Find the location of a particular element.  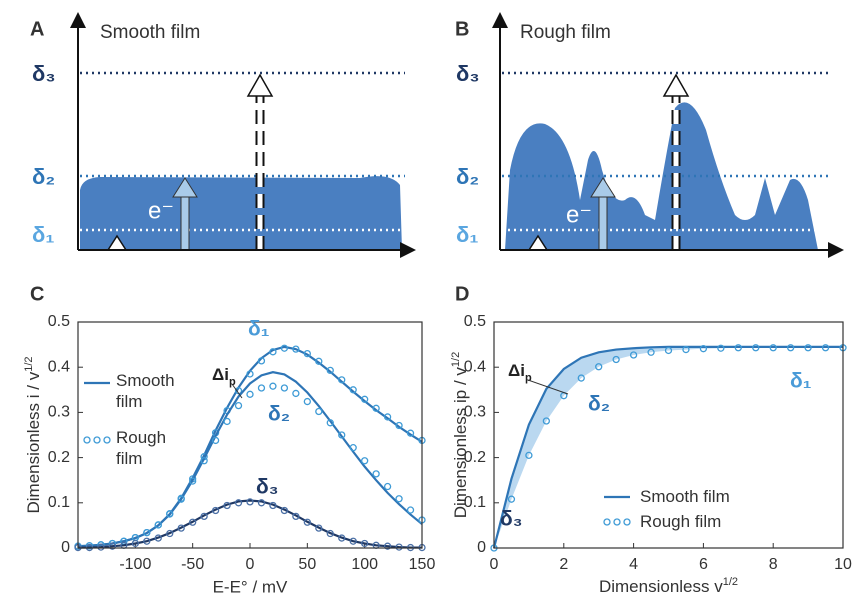

y-tick-label: 0.1 is located at coordinates (59, 502).